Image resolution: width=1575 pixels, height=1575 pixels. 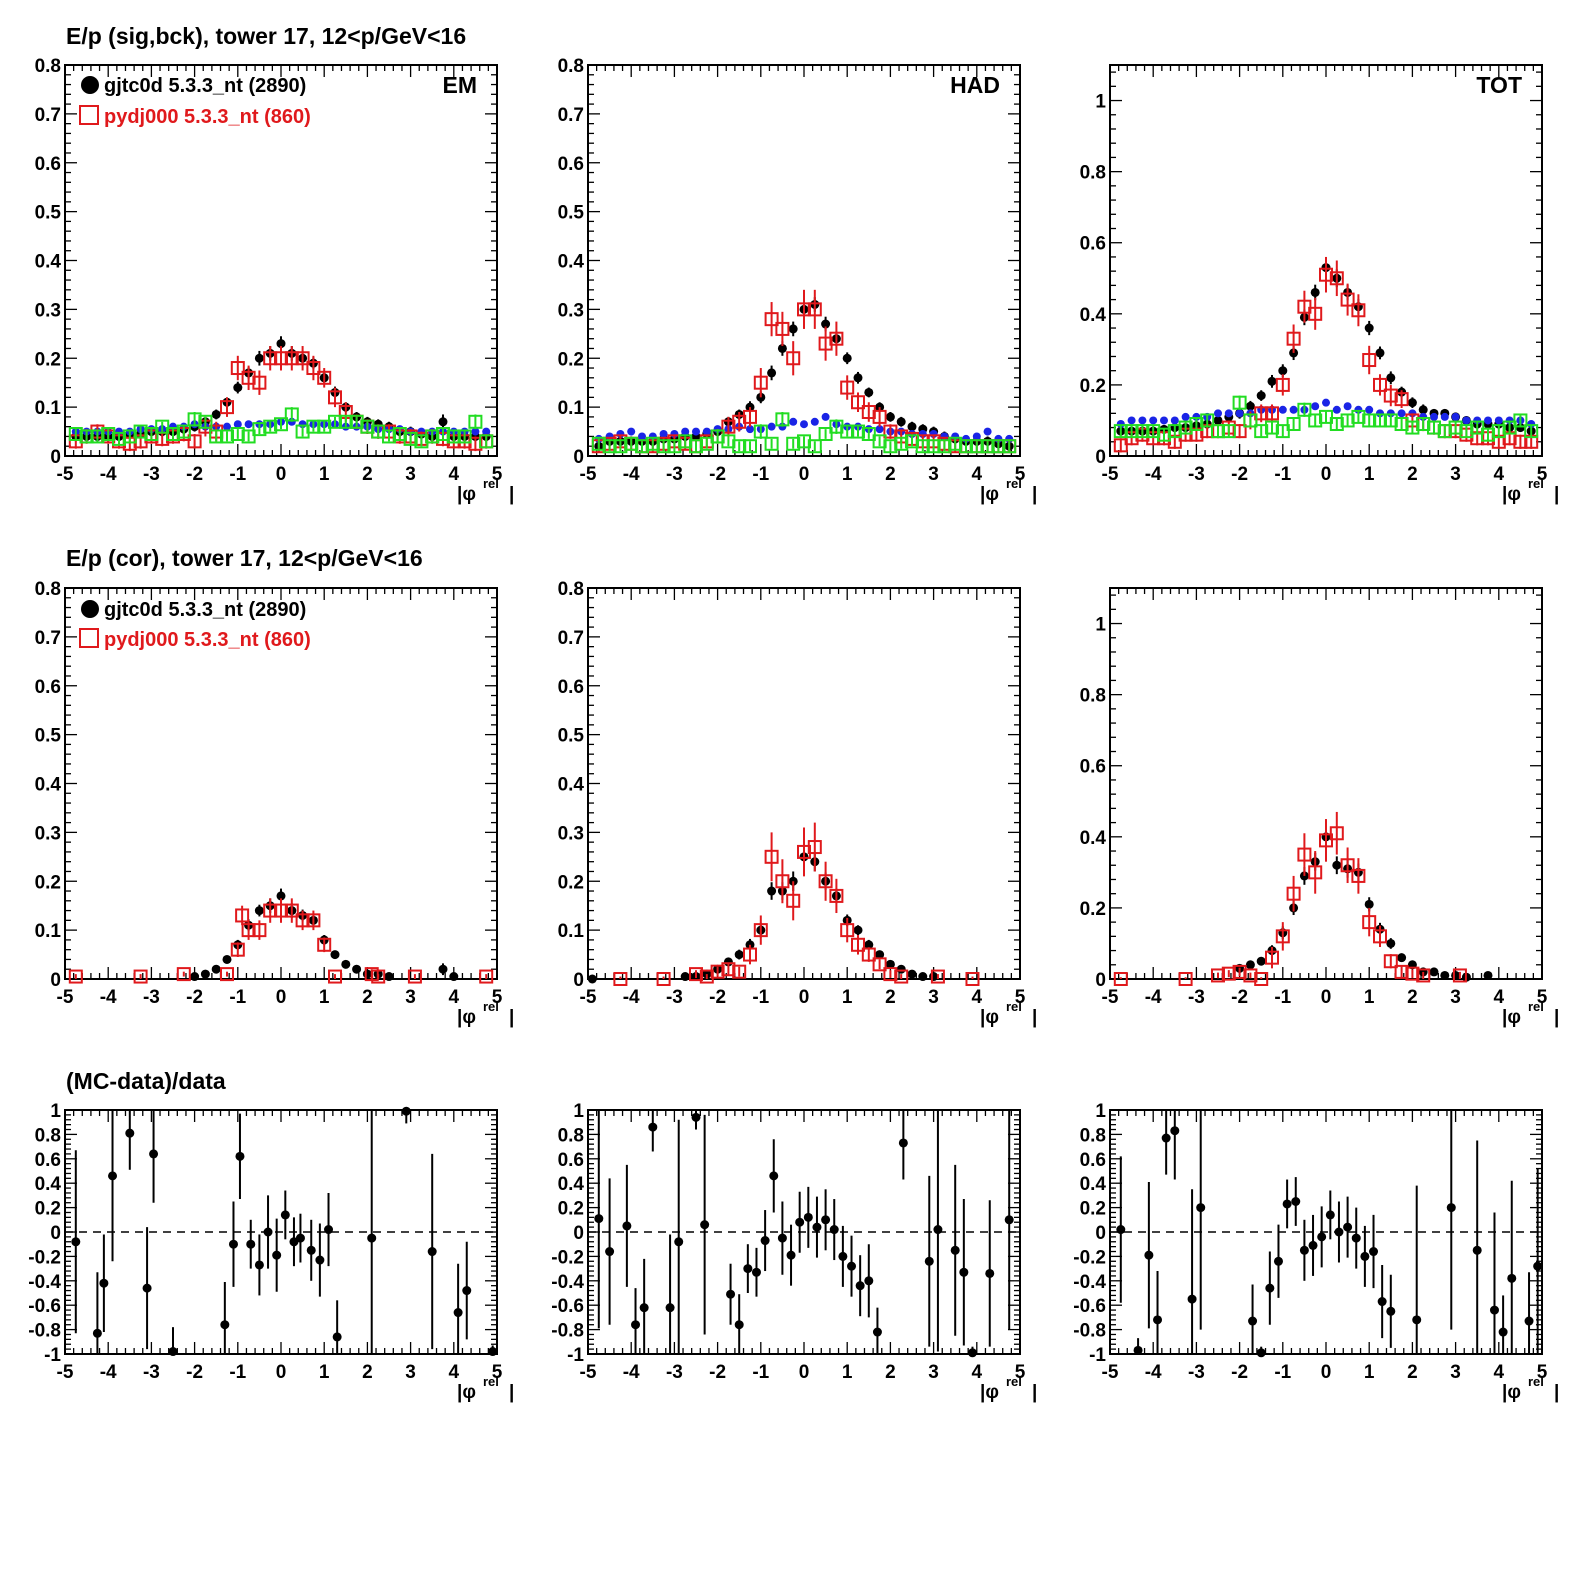 I want to click on x-tick-label: 0, so click(x=281, y=1372).